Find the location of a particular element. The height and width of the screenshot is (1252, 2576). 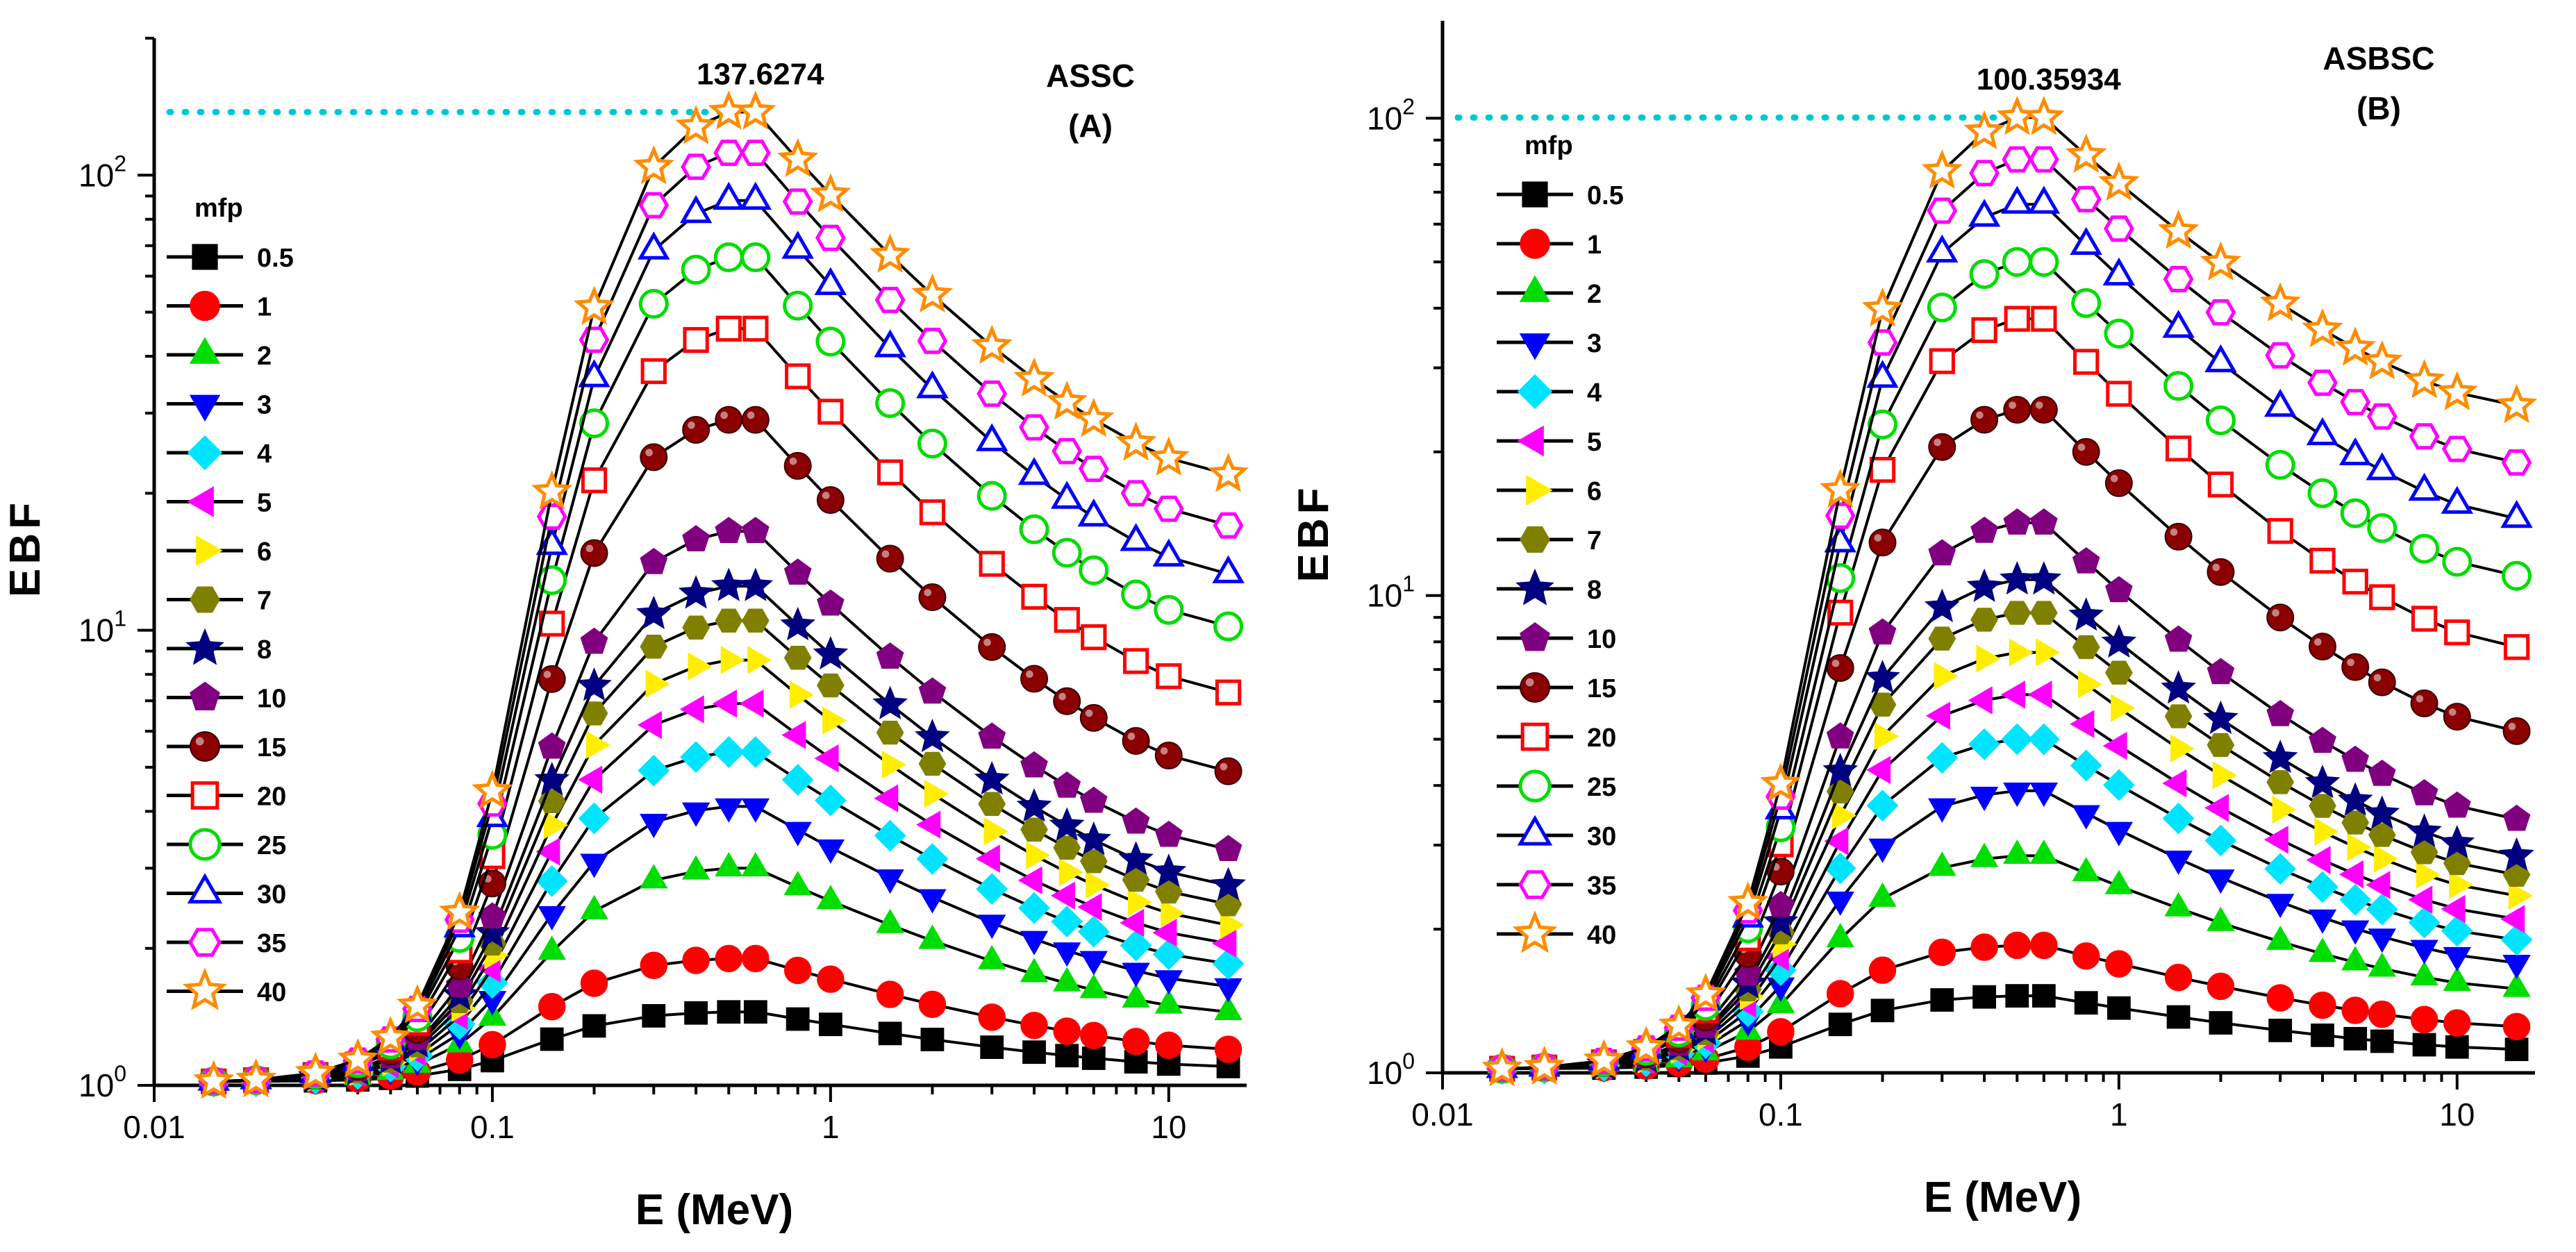

panel-b-legend-item: 7 is located at coordinates (1549, 541).